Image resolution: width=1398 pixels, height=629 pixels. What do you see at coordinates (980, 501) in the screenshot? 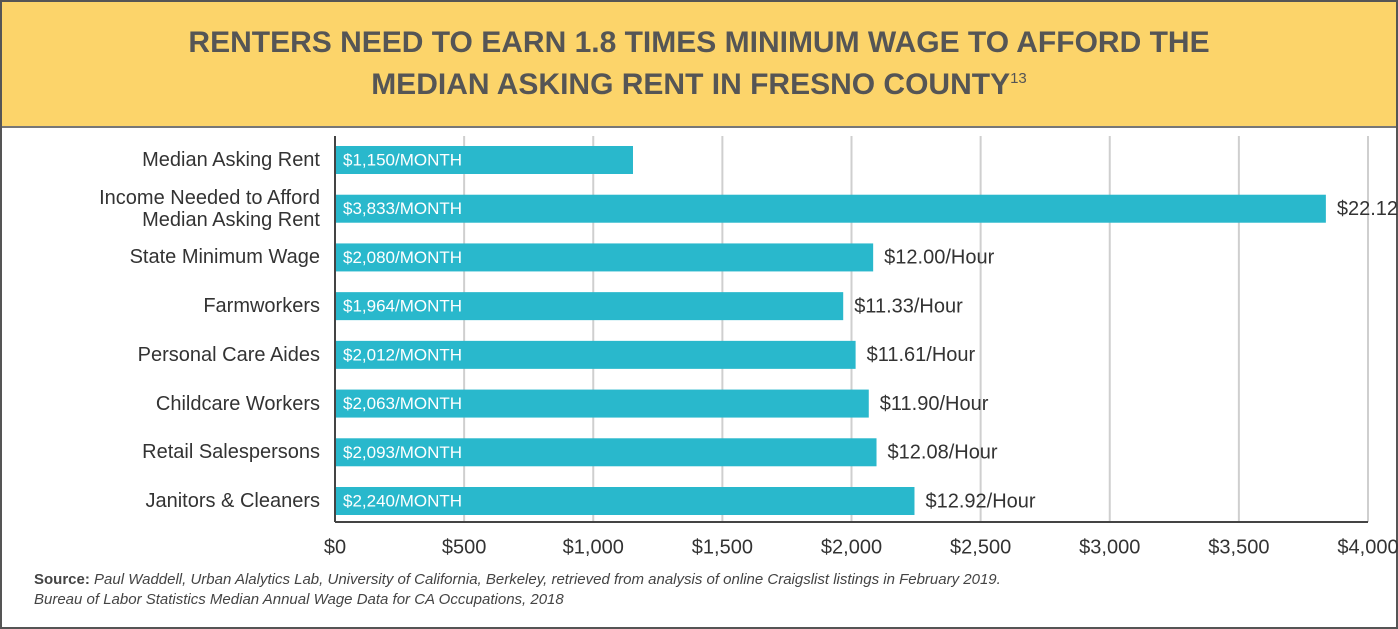
I see `hourly-label: $12.92/Hour` at bounding box center [980, 501].